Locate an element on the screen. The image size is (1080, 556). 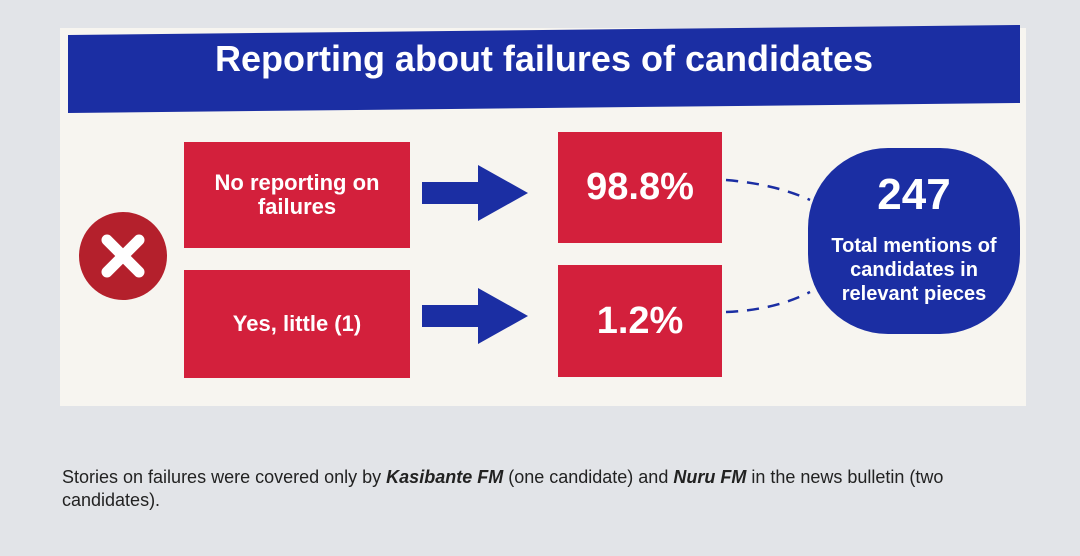
caption-text: Stories on failures were covered only by is located at coordinates (224, 477).